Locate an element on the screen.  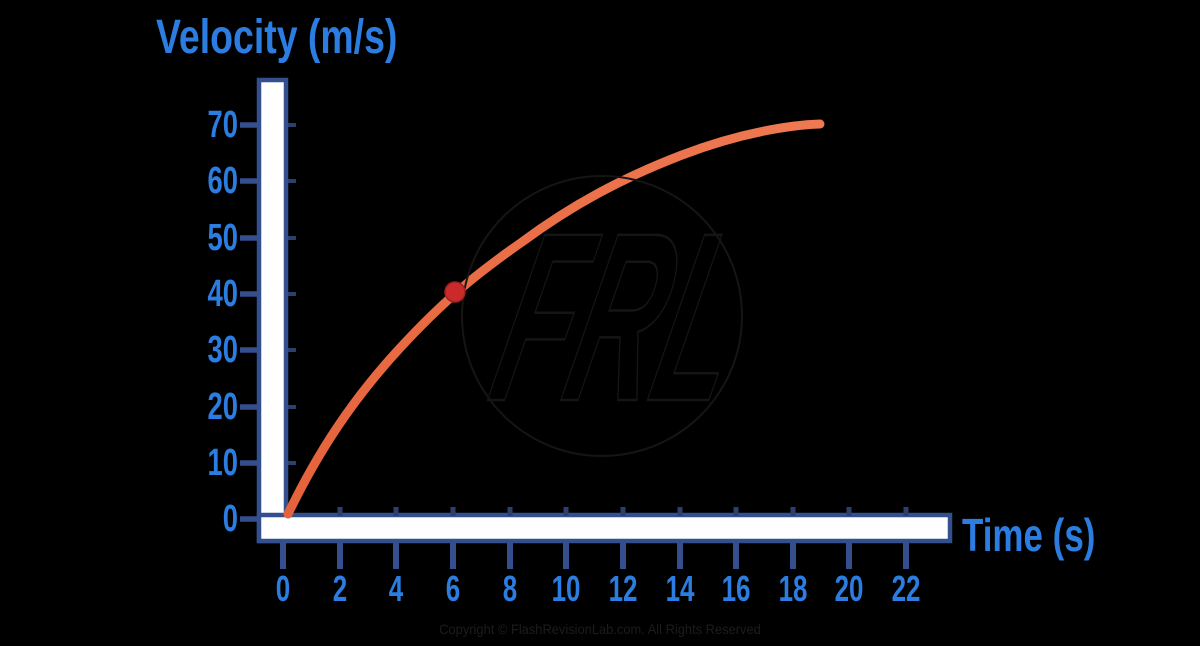
y-axis-title: Velocity (m/s) is located at coordinates (277, 37).